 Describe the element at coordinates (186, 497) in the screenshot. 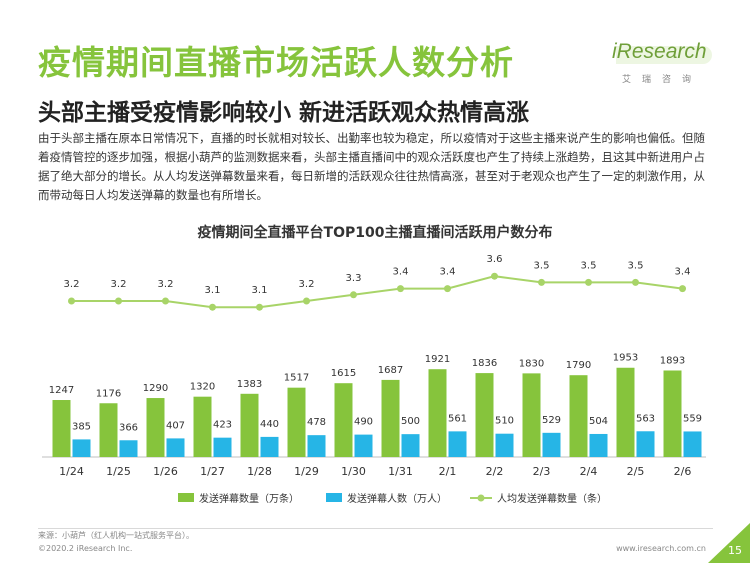

I see `legend-swatch-messages` at that location.